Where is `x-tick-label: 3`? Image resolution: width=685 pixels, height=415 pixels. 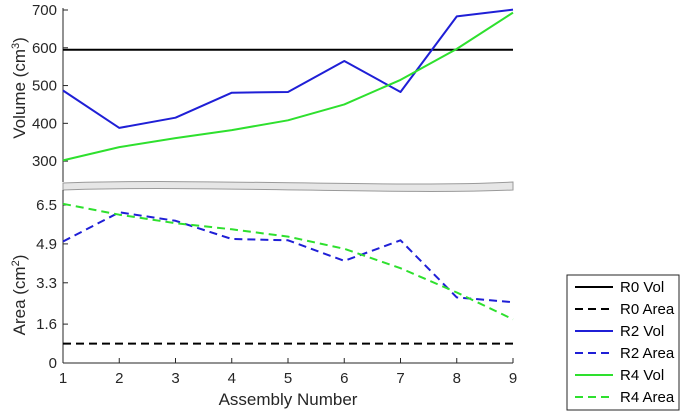 x-tick-label: 3 is located at coordinates (175, 378).